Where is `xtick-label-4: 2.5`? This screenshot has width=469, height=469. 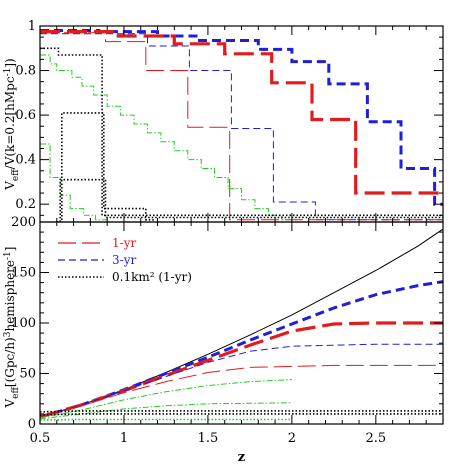 xtick-label-4: 2.5 is located at coordinates (375, 438).